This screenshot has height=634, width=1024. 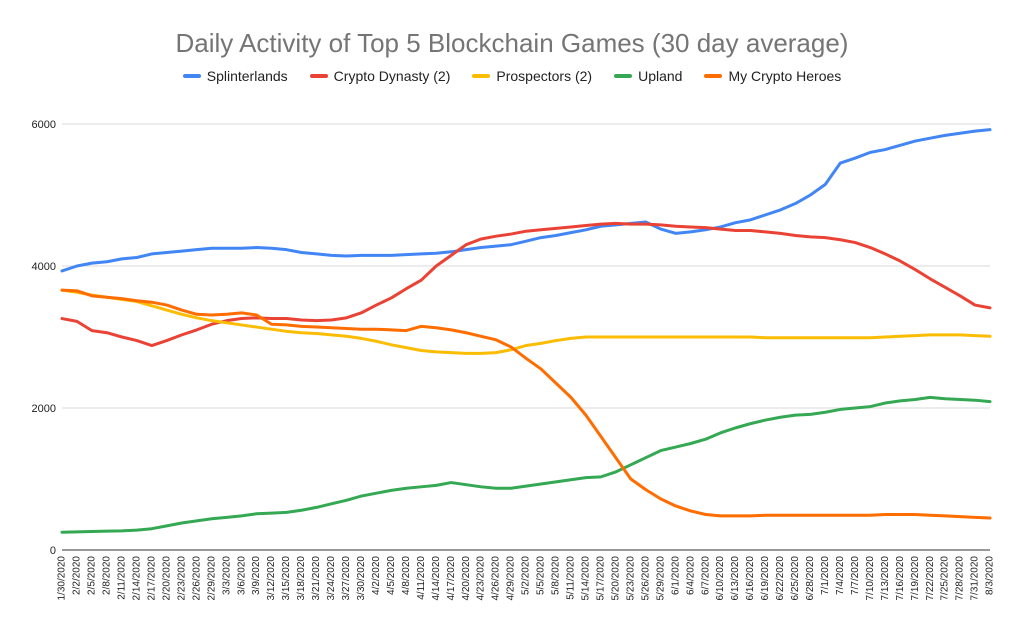 I want to click on x-tick-label: 3/30/2020, so click(x=361, y=578).